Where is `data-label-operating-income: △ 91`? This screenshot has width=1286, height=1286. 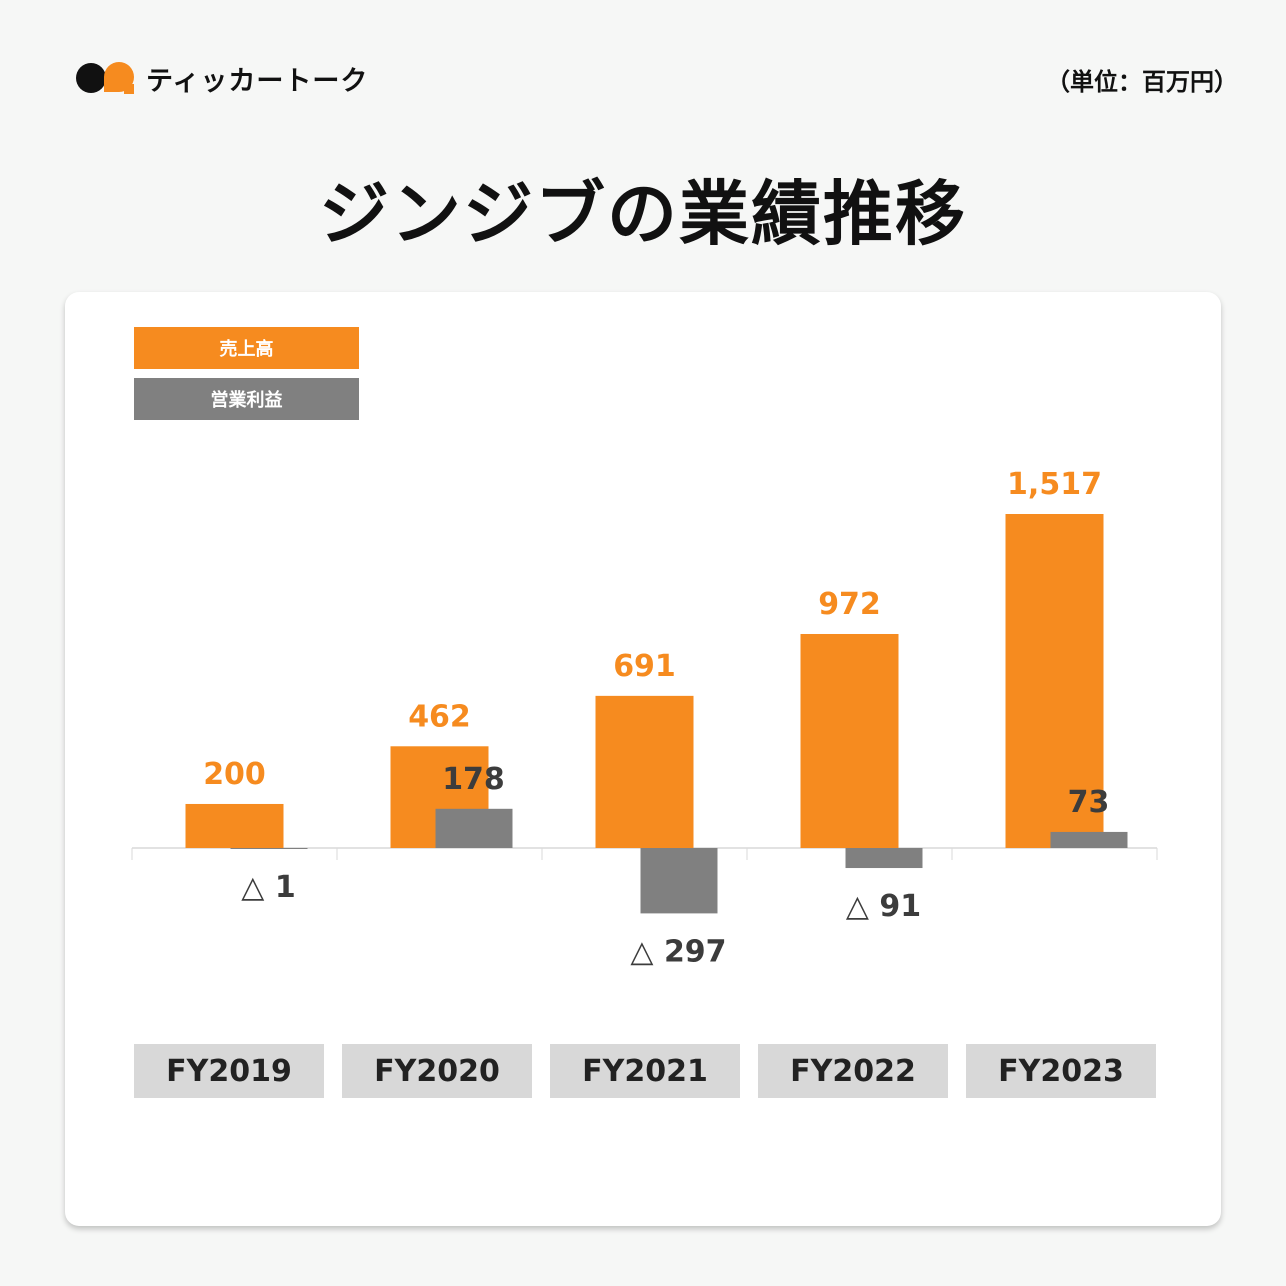 data-label-operating-income: △ 91 is located at coordinates (883, 906).